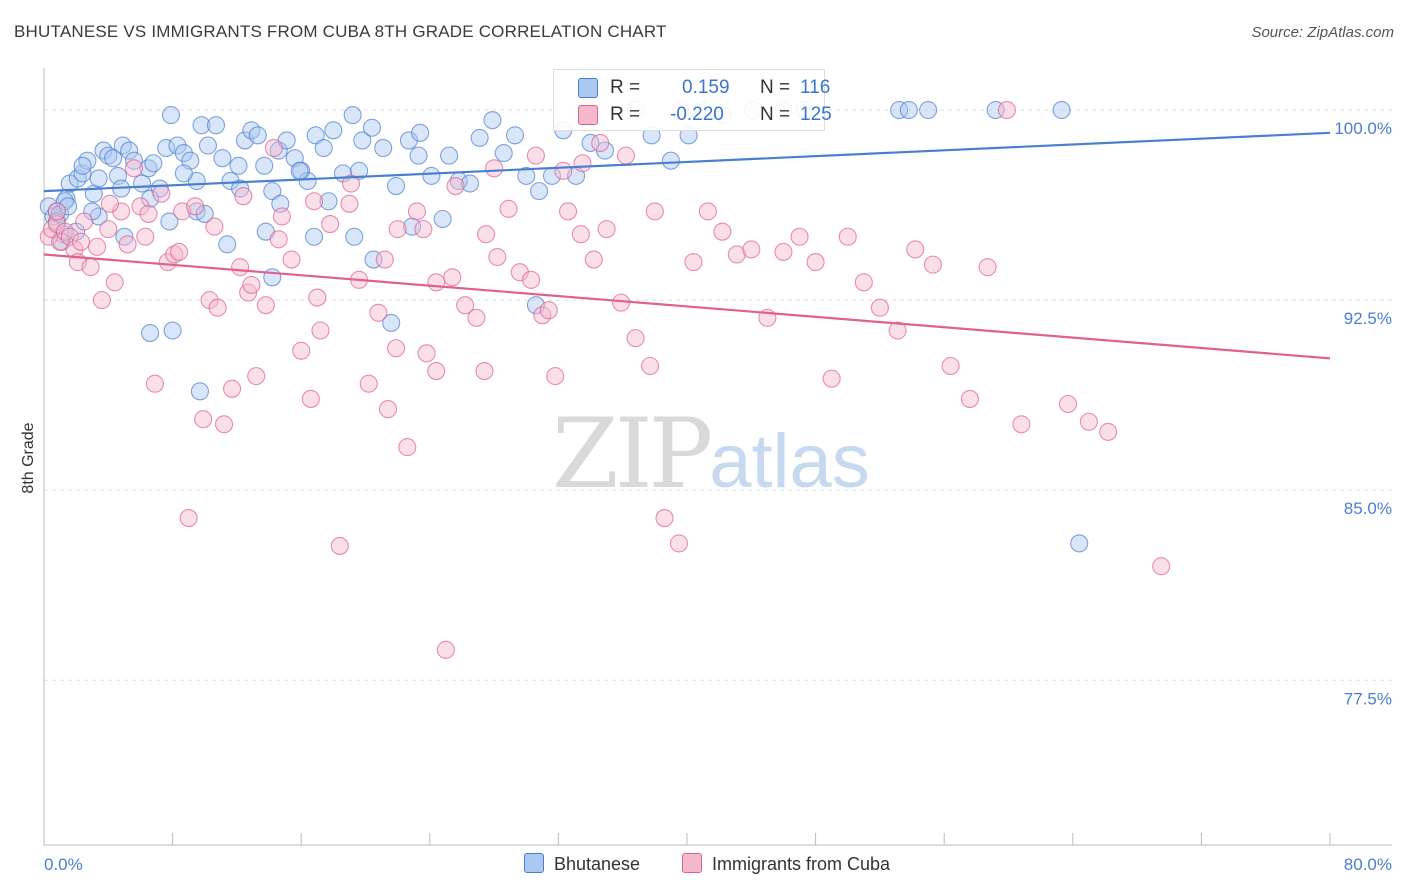  Describe the element at coordinates (597, 864) in the screenshot. I see `legend-label: Bhutanese` at that location.